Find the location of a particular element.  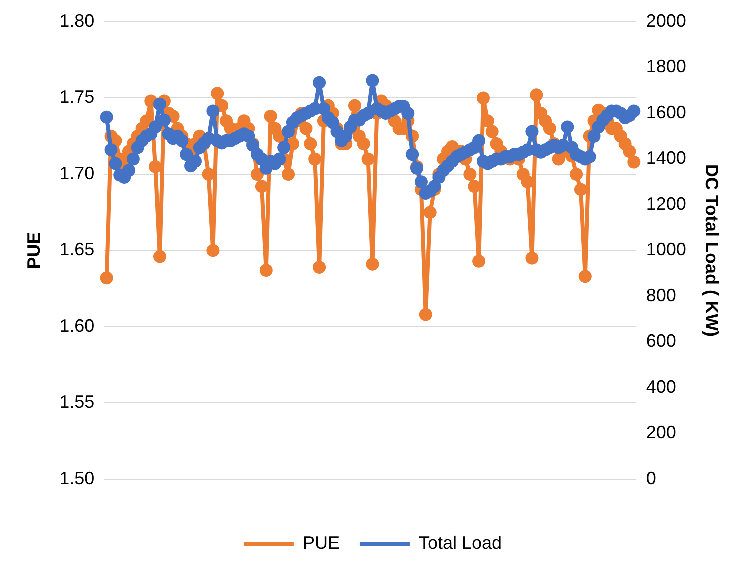

y2-tick-label: 2000 is located at coordinates (666, 20).